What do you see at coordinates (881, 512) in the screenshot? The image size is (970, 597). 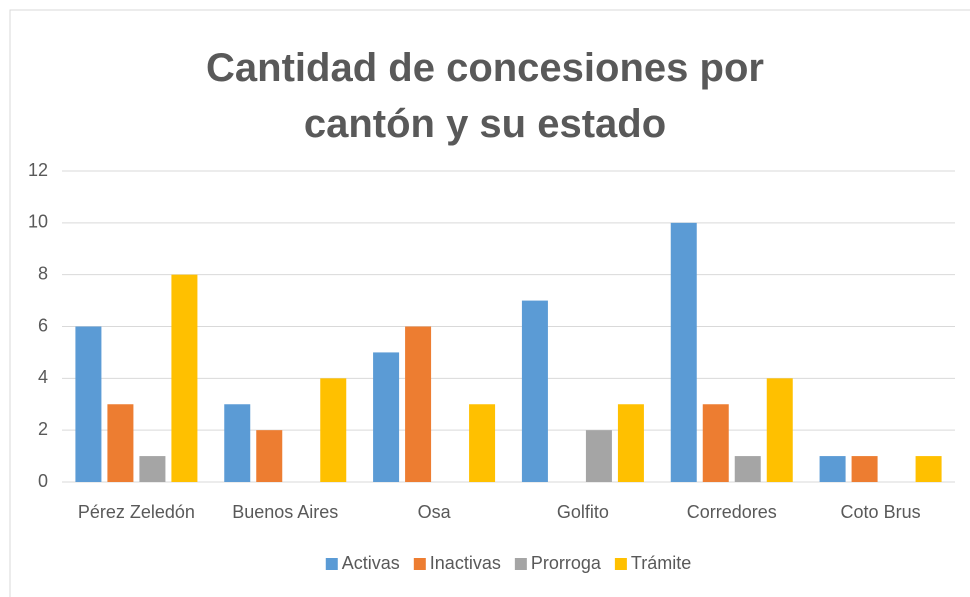 I see `x-tick-label: Coto Brus` at bounding box center [881, 512].